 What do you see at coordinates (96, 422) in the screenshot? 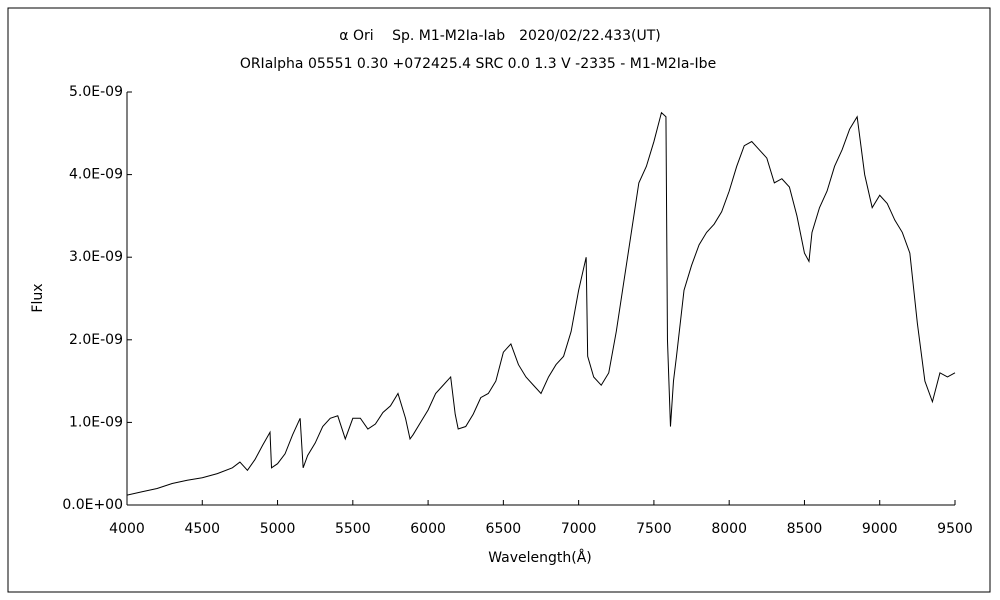
I see `y-tick-label: 1.0E-09` at bounding box center [96, 422].